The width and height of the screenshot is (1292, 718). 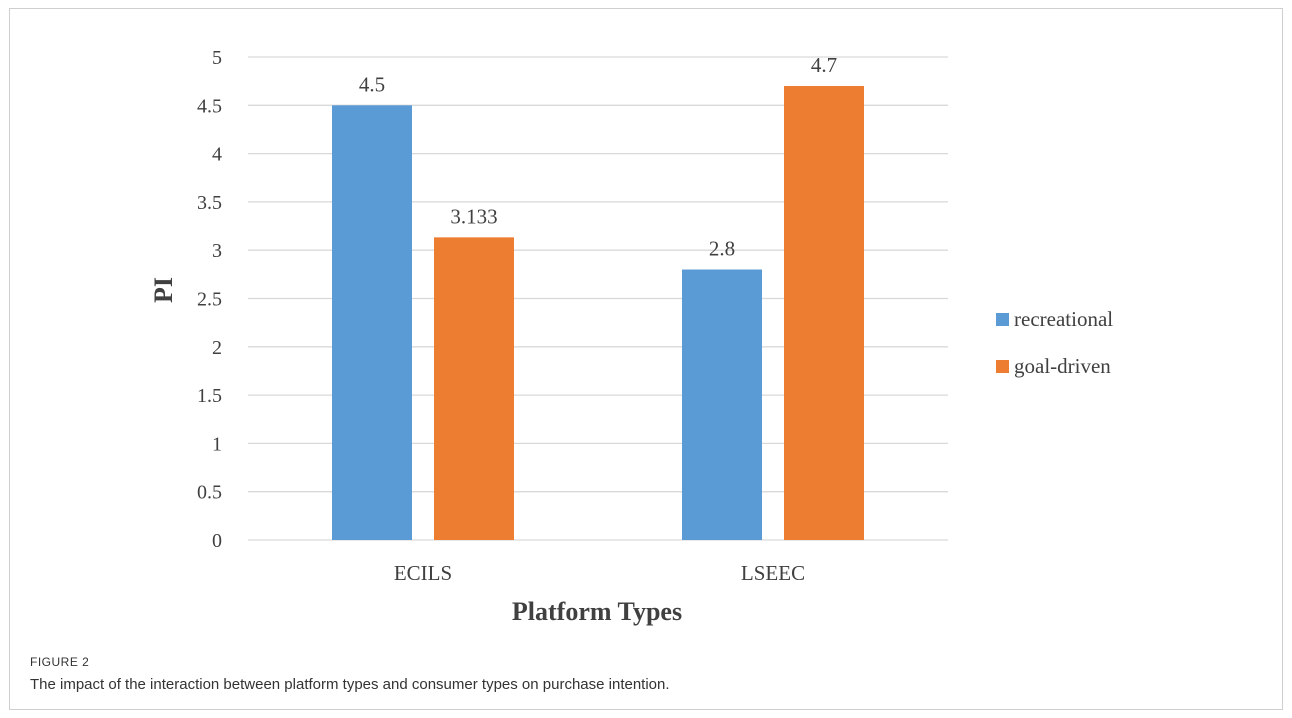 What do you see at coordinates (217, 58) in the screenshot?
I see `y-tick-label: 5` at bounding box center [217, 58].